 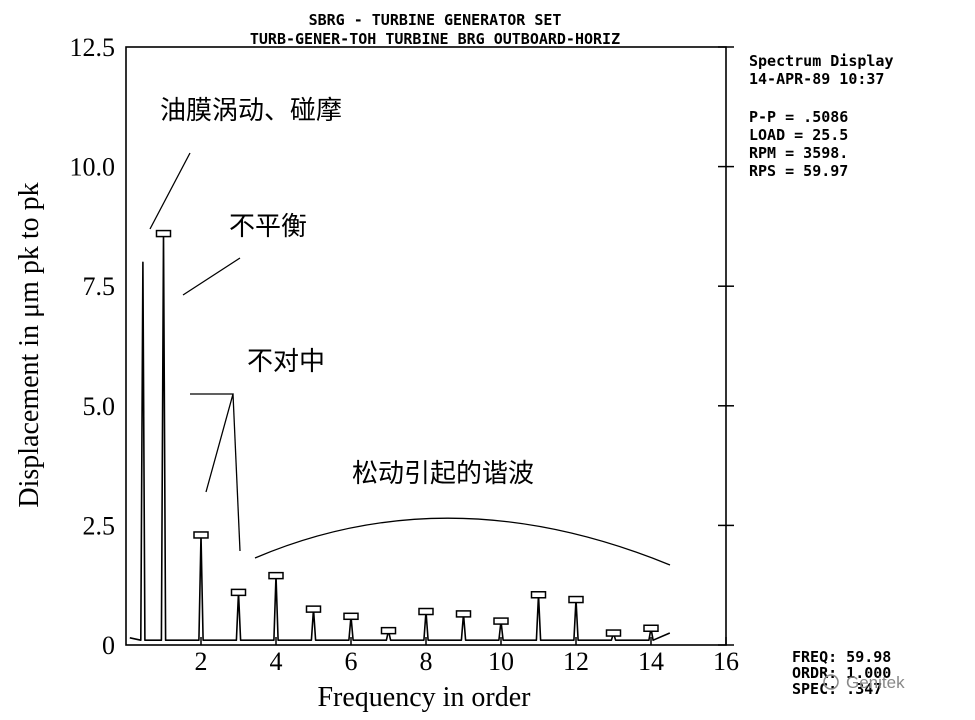 What do you see at coordinates (821, 61) in the screenshot?
I see `display-label: Spectrum Display` at bounding box center [821, 61].